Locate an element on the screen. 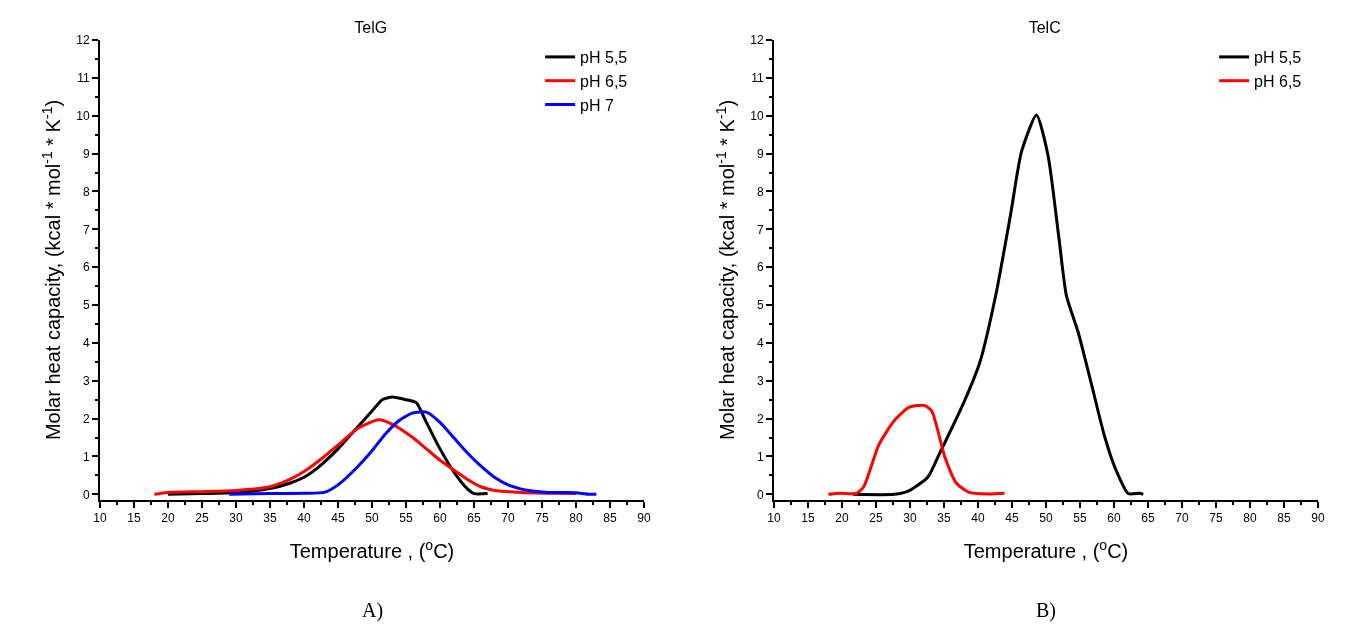 Image resolution: width=1349 pixels, height=630 pixels. text: B) is located at coordinates (1046, 610).